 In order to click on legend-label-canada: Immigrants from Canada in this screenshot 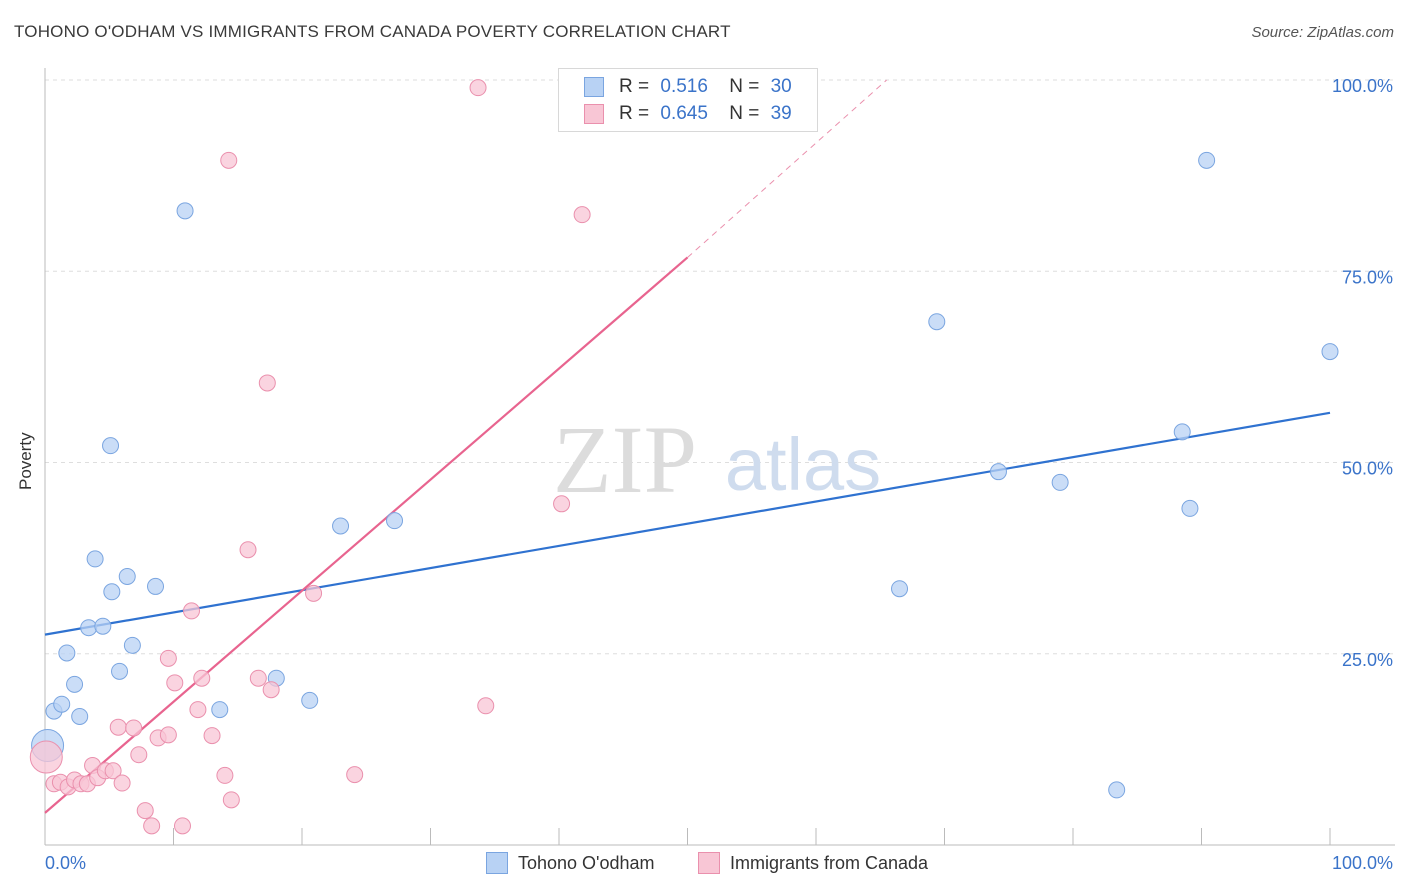, I will do `click(829, 862)`.